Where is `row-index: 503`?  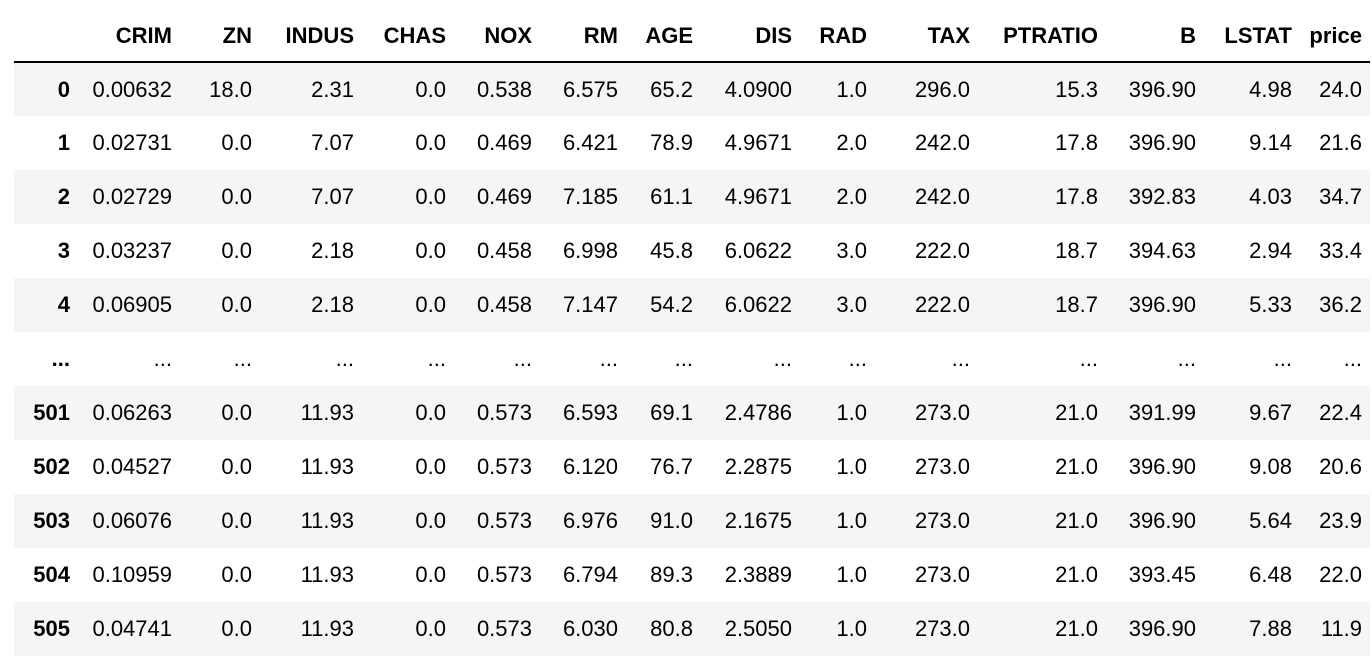 row-index: 503 is located at coordinates (51, 520).